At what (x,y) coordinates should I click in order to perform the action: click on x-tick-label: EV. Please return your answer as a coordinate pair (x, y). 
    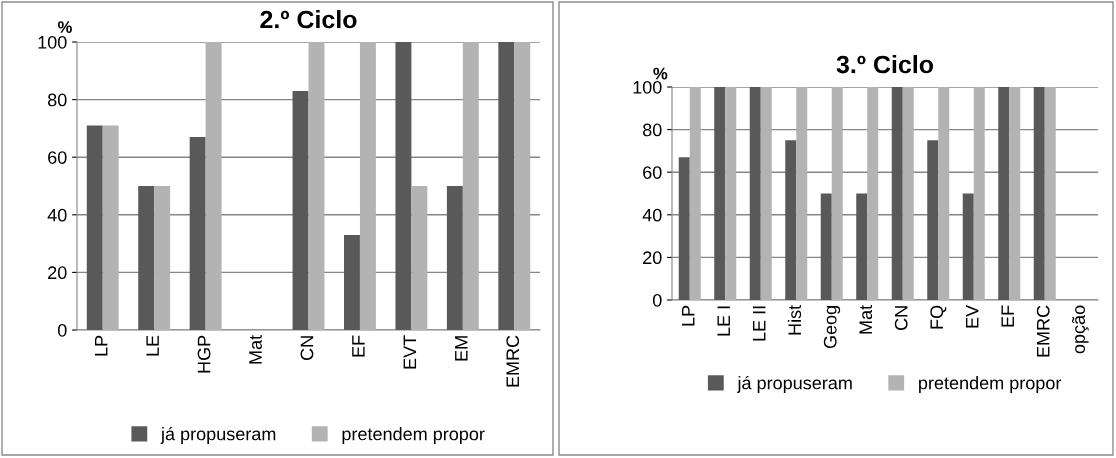
    Looking at the image, I should click on (972, 316).